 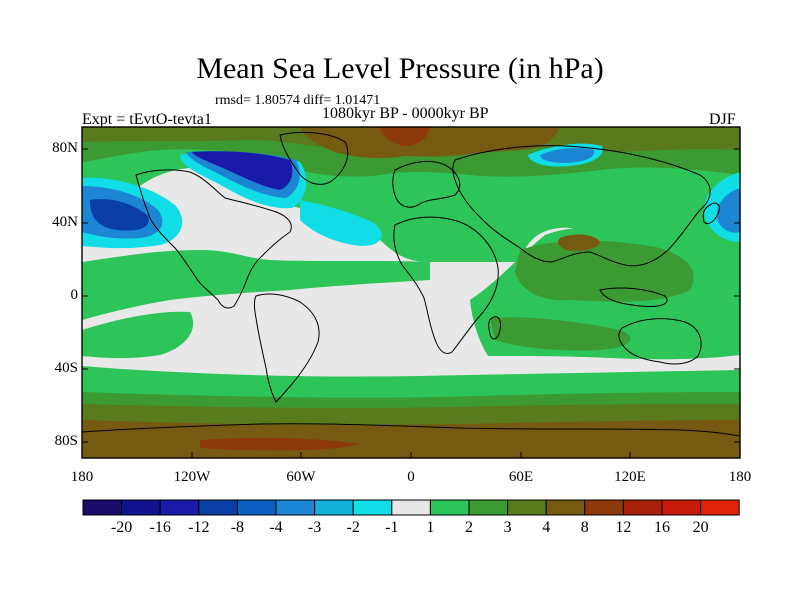 I want to click on colorbar-label: -1, so click(x=392, y=527).